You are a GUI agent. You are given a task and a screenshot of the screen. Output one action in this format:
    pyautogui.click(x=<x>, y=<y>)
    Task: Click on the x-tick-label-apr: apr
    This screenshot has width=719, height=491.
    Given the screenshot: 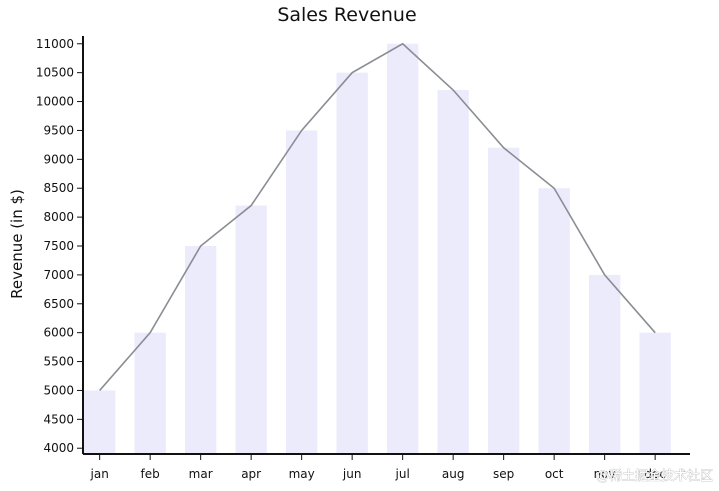 What is the action you would take?
    pyautogui.click(x=251, y=474)
    